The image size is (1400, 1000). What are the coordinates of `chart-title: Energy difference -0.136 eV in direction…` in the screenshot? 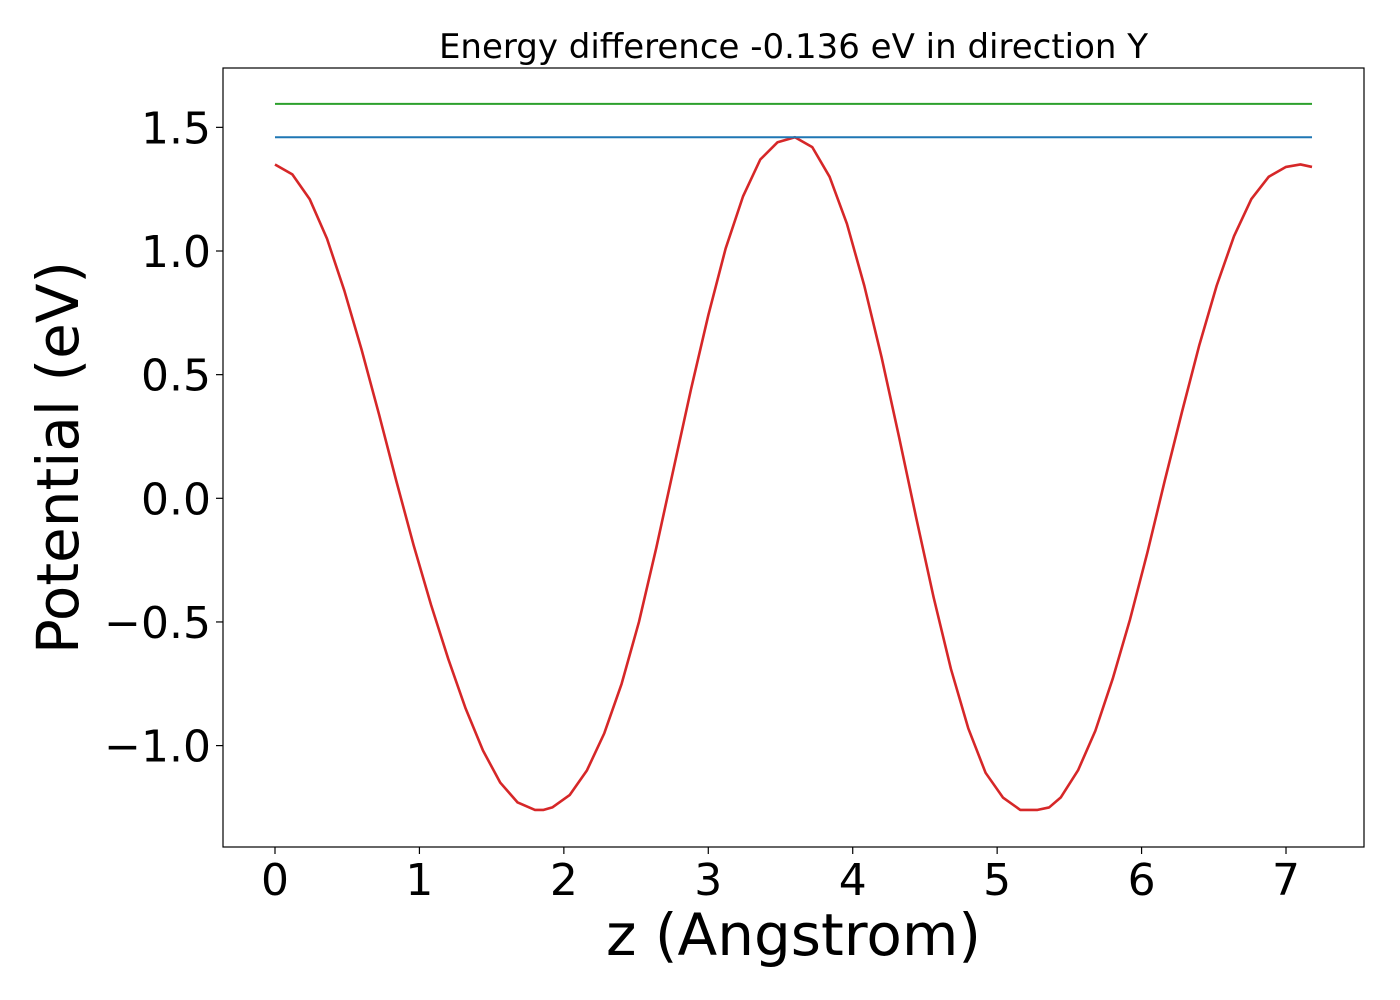 It's located at (793, 47).